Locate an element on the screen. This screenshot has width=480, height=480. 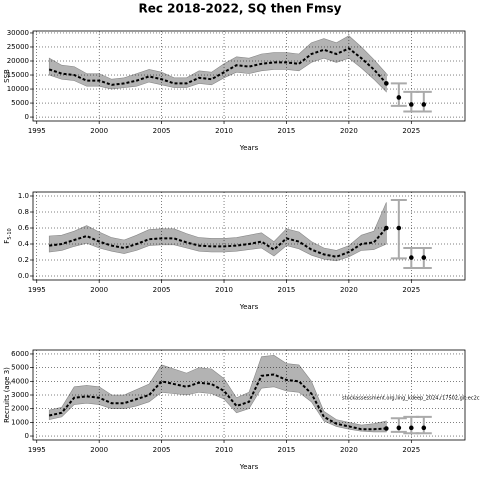
y-tick-label: 2000 is located at coordinates (20, 409).